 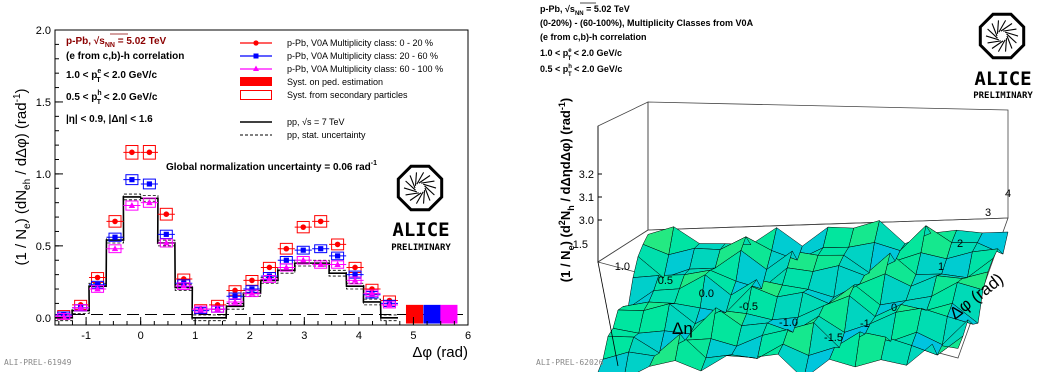 What do you see at coordinates (109, 119) in the screenshot?
I see `left-eta-cut-label: |η| < 0.9, |Δη| < 1.6` at bounding box center [109, 119].